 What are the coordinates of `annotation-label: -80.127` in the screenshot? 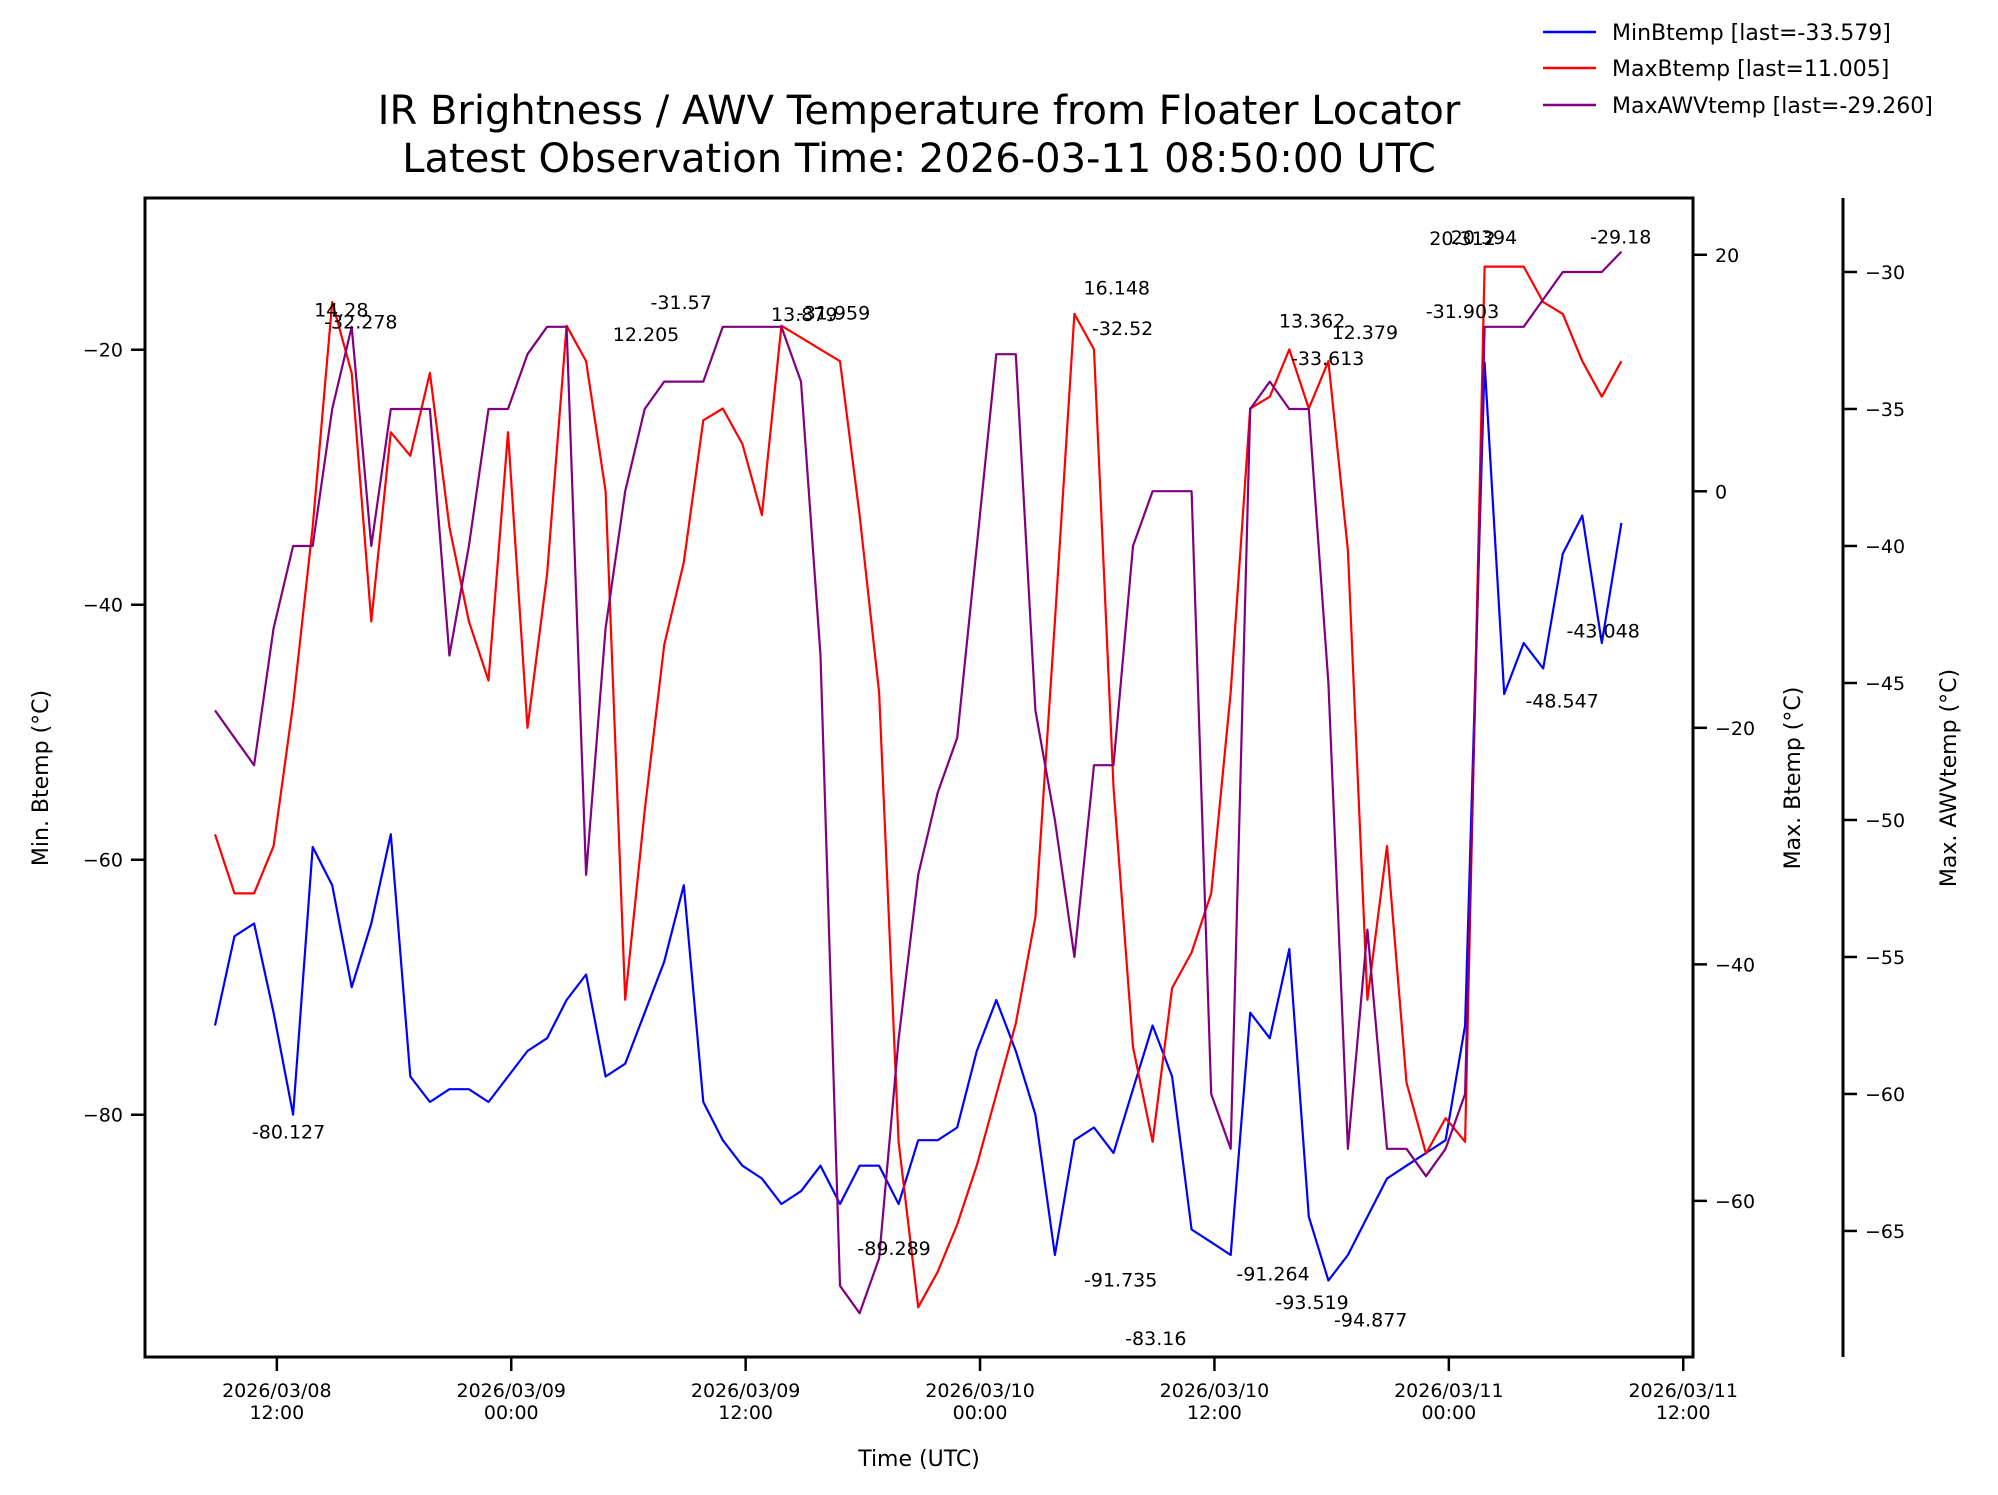 It's located at (288, 1132).